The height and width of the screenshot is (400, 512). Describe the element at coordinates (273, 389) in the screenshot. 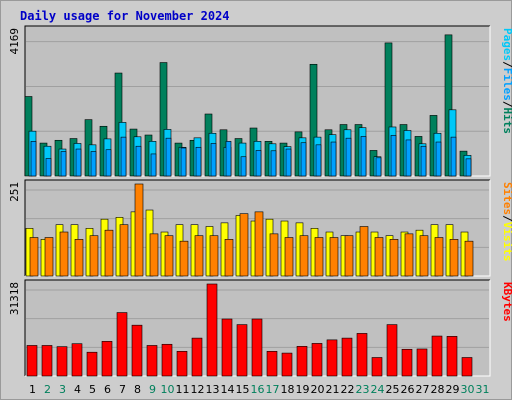

I see `day-label: 17` at that location.